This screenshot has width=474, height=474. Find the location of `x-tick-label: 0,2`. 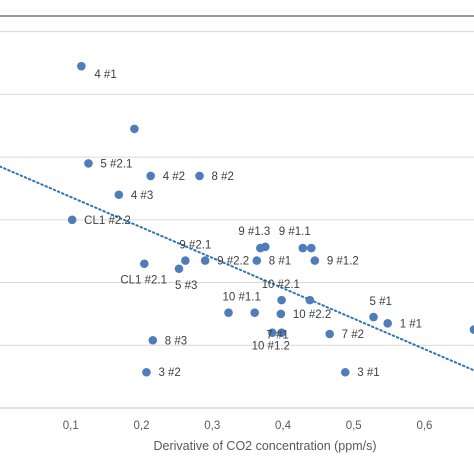

x-tick-label: 0,2 is located at coordinates (141, 426).